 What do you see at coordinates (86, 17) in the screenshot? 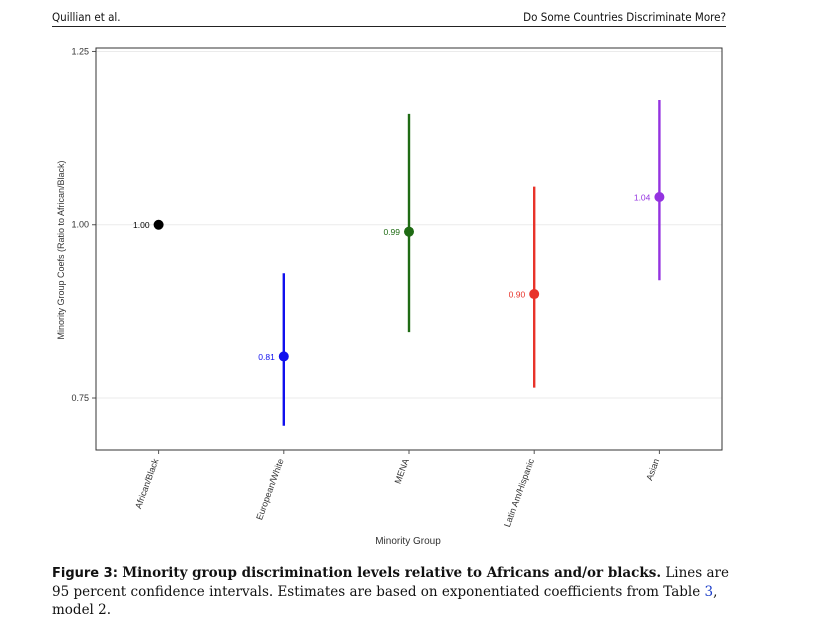
I see `header-authors: Quillian et al.` at bounding box center [86, 17].